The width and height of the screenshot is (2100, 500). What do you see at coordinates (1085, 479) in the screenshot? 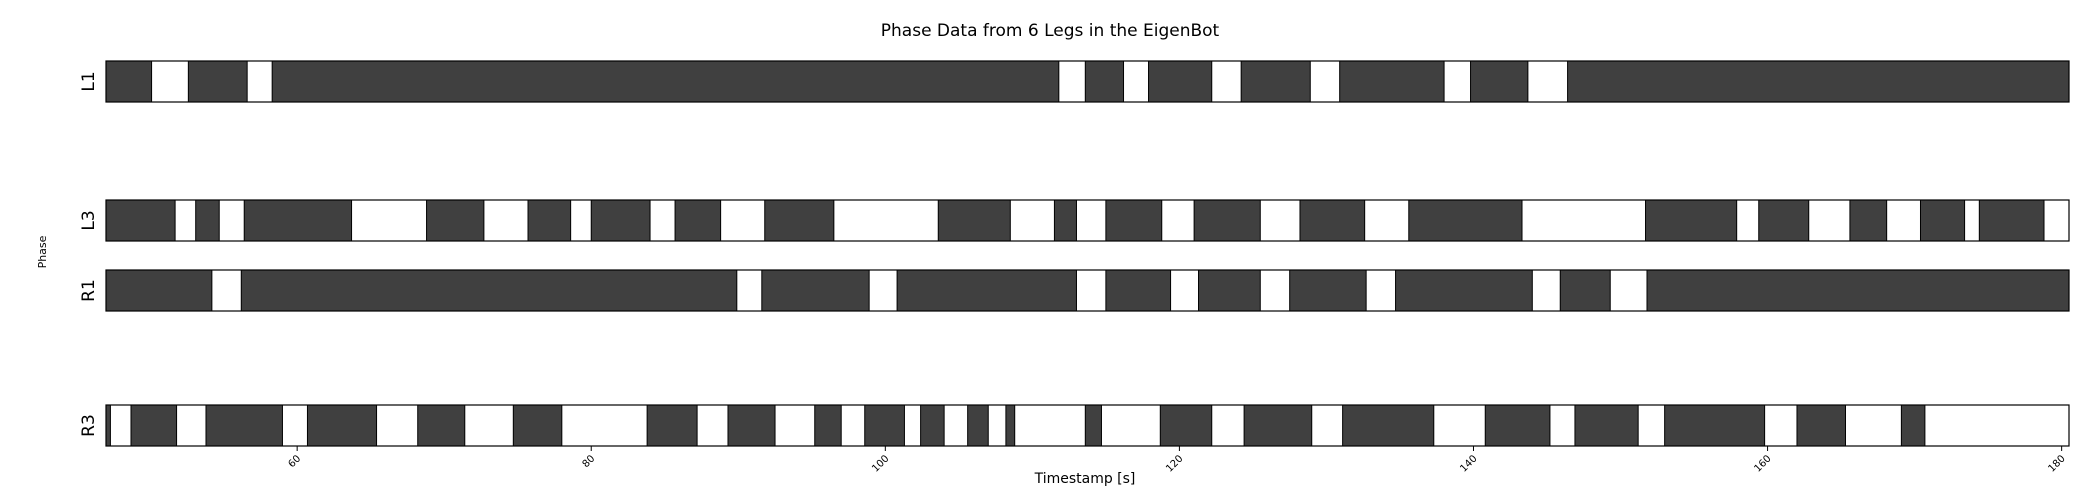
I see `x-axis-label: Timestamp [s]` at bounding box center [1085, 479].